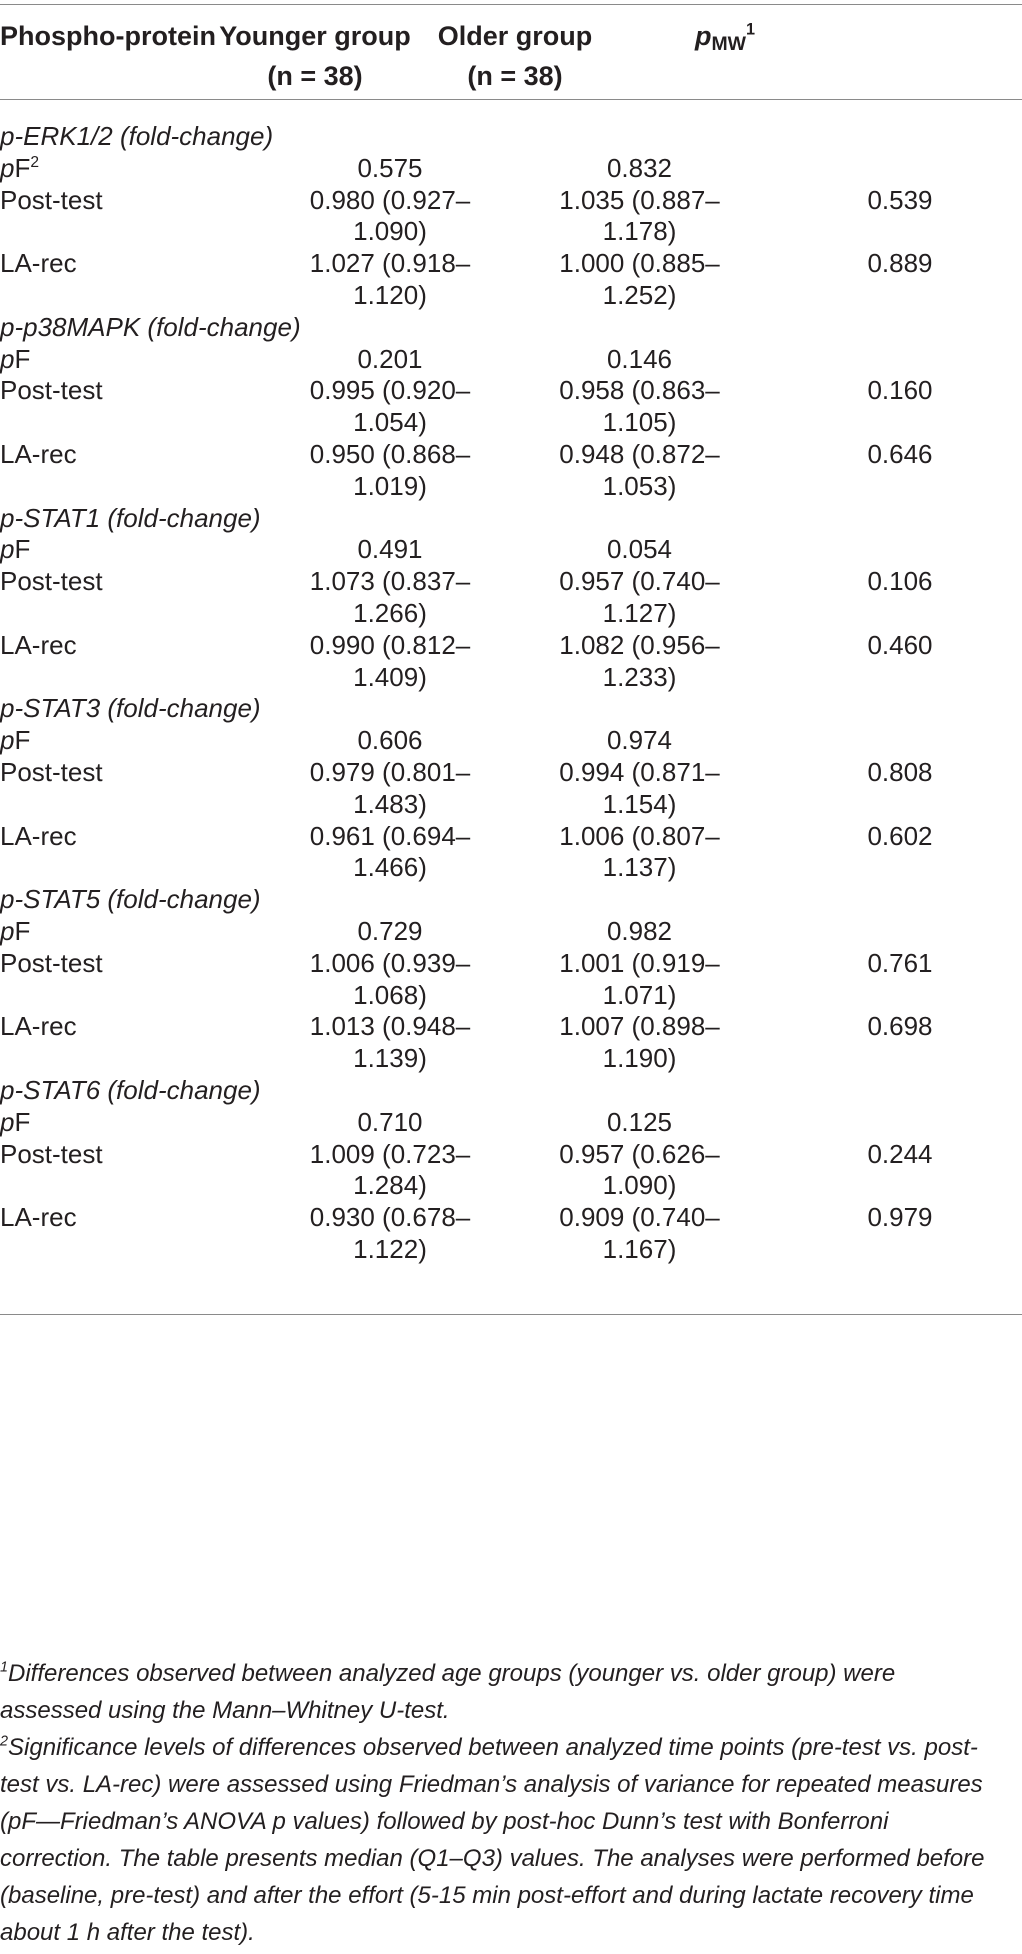 The width and height of the screenshot is (1022, 1954). Describe the element at coordinates (137, 136) in the screenshot. I see `group-title: p-ERK1/2 (fold-change)` at that location.